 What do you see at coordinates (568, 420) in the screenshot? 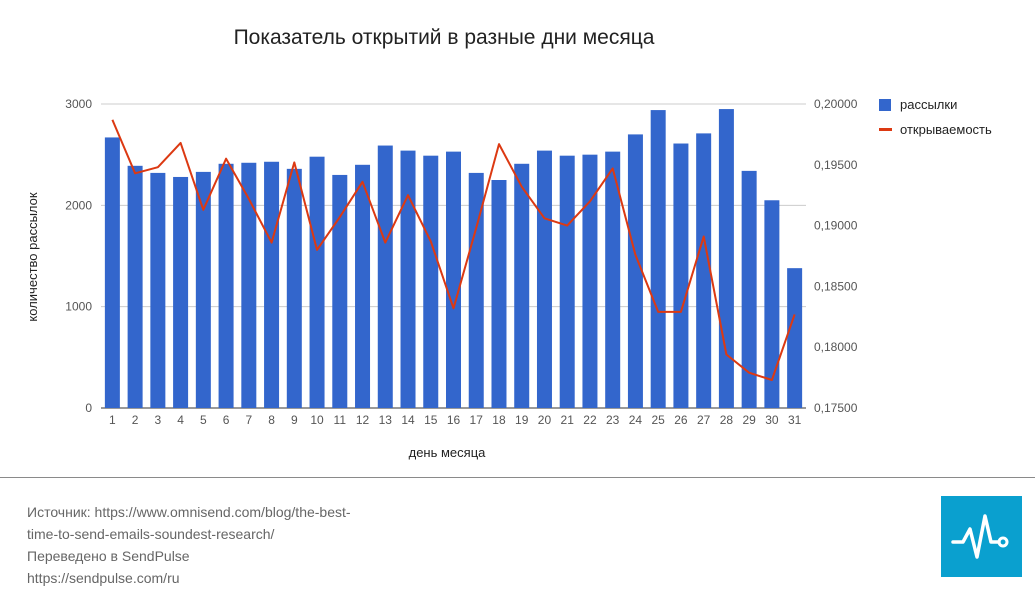
I see `x-tick-label: 21` at bounding box center [568, 420].